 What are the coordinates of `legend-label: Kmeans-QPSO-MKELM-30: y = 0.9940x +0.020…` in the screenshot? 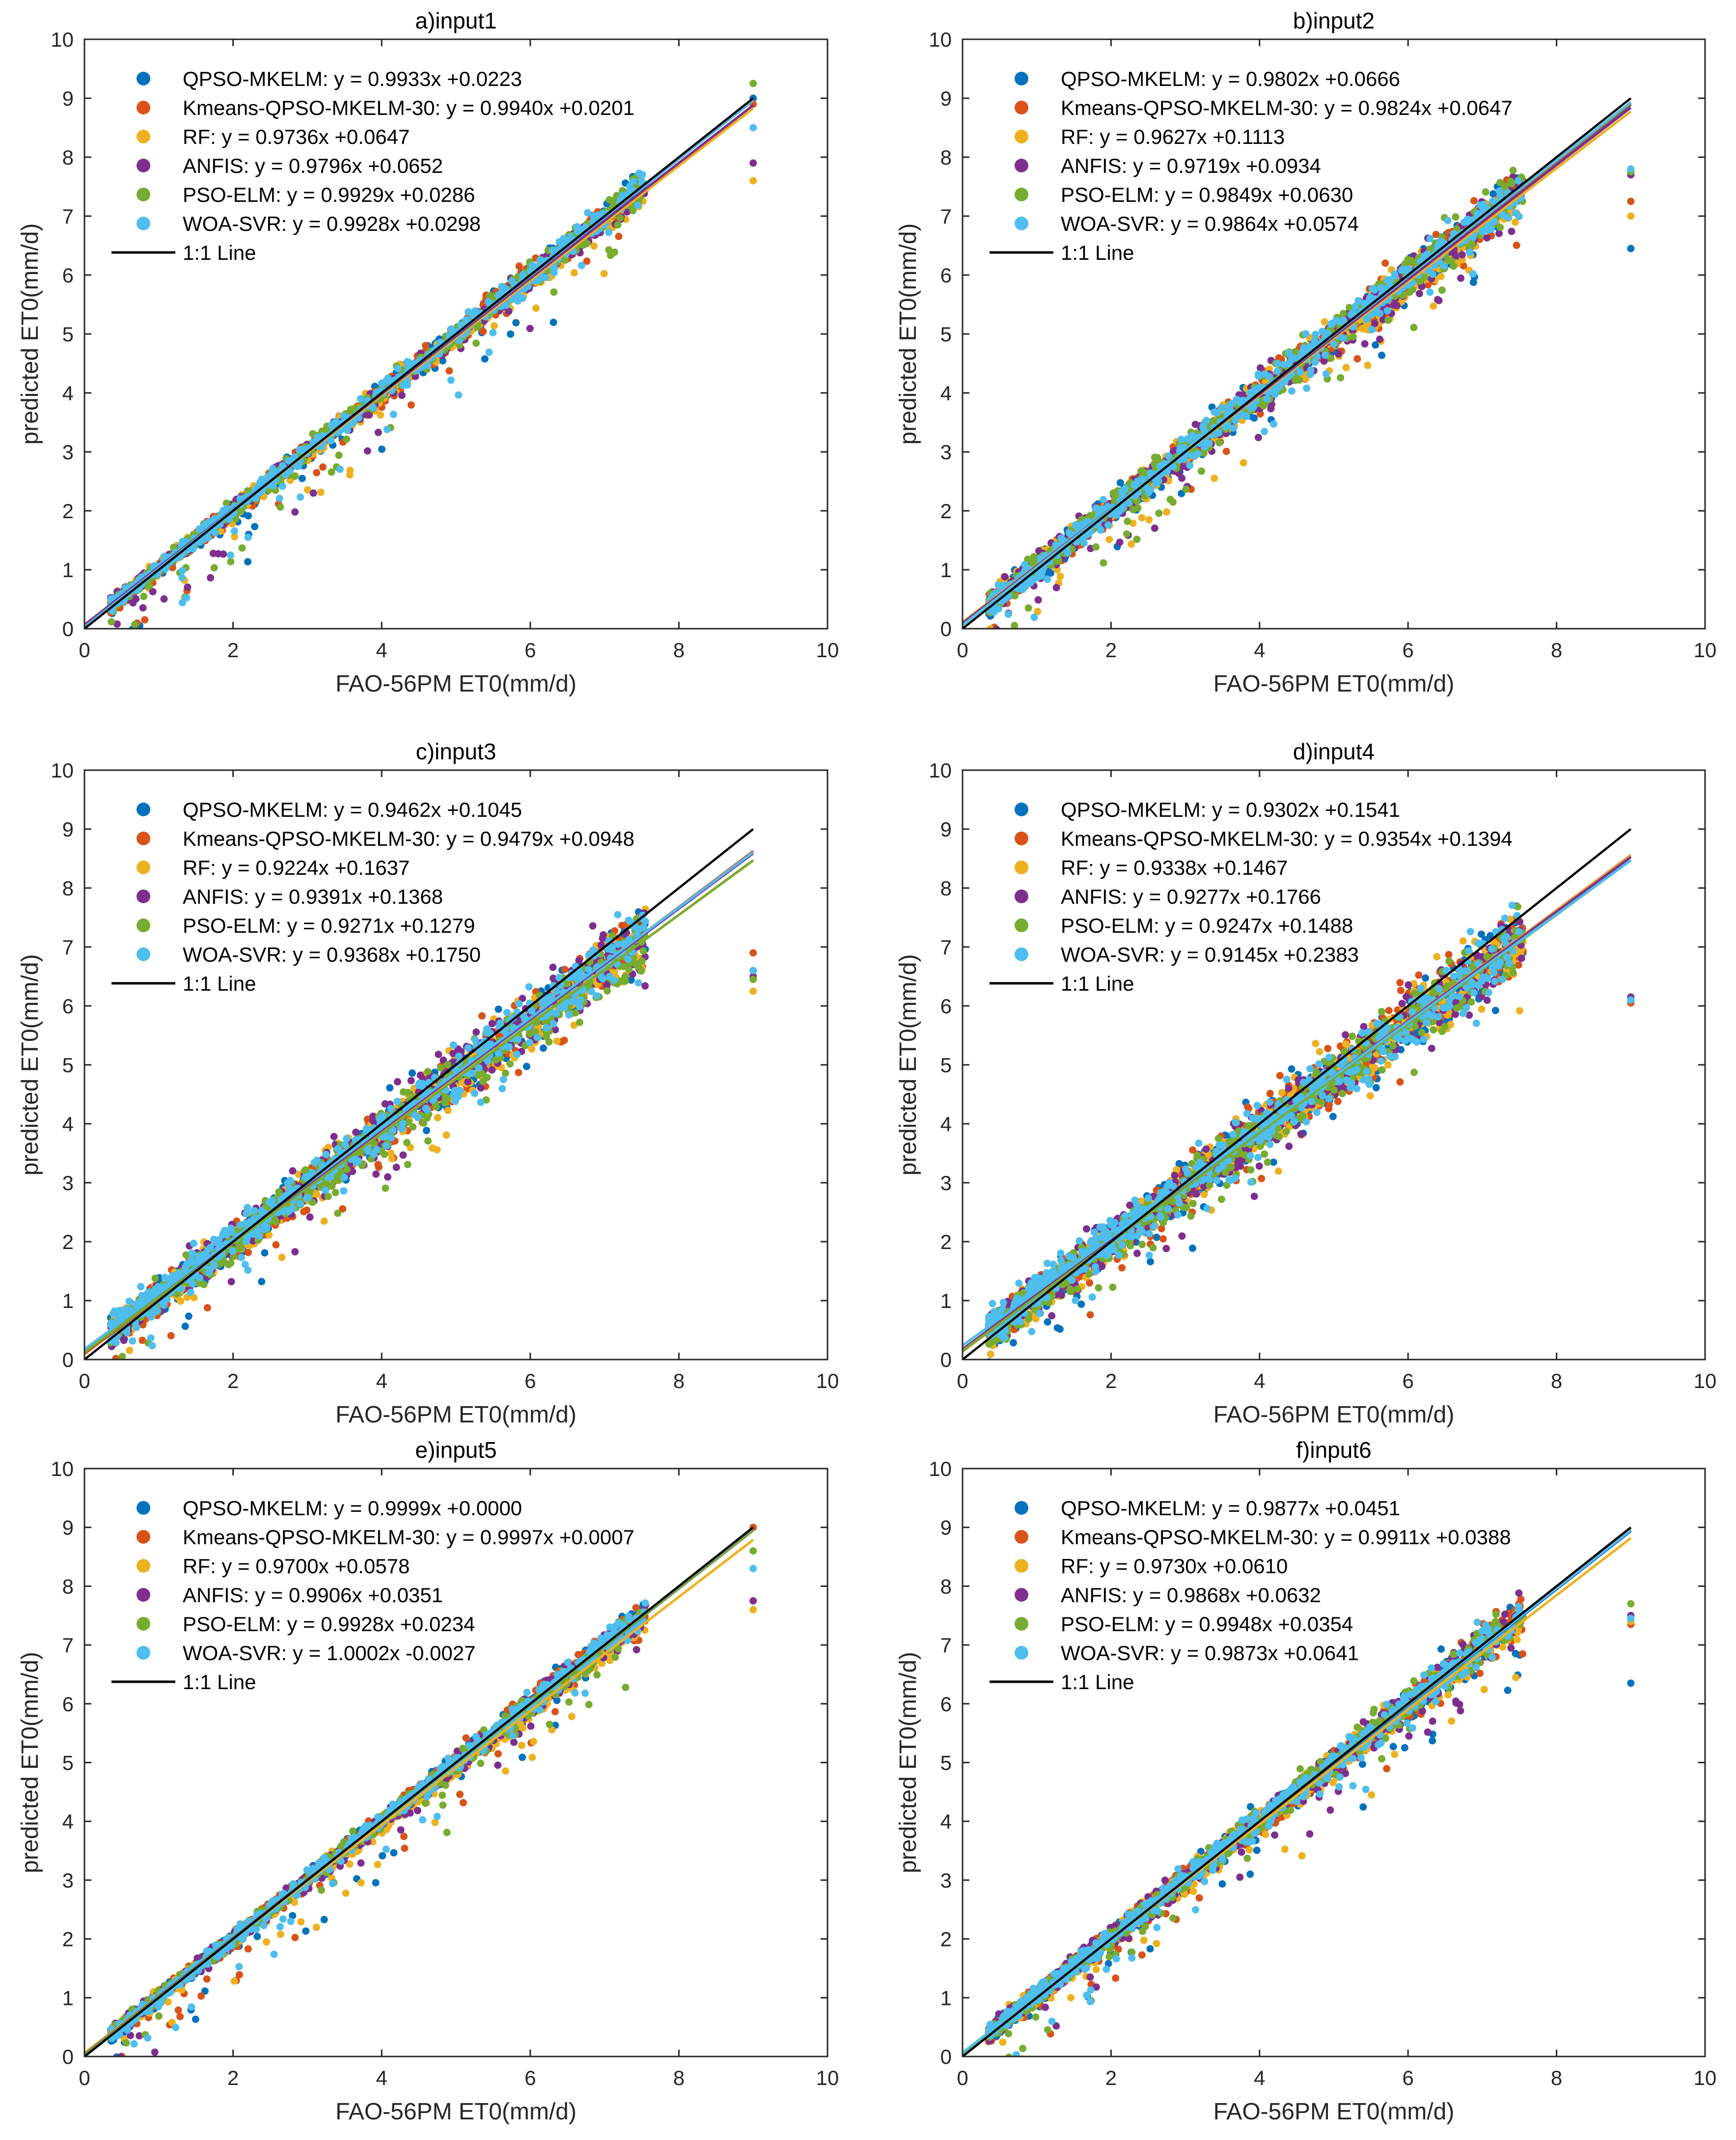 It's located at (408, 107).